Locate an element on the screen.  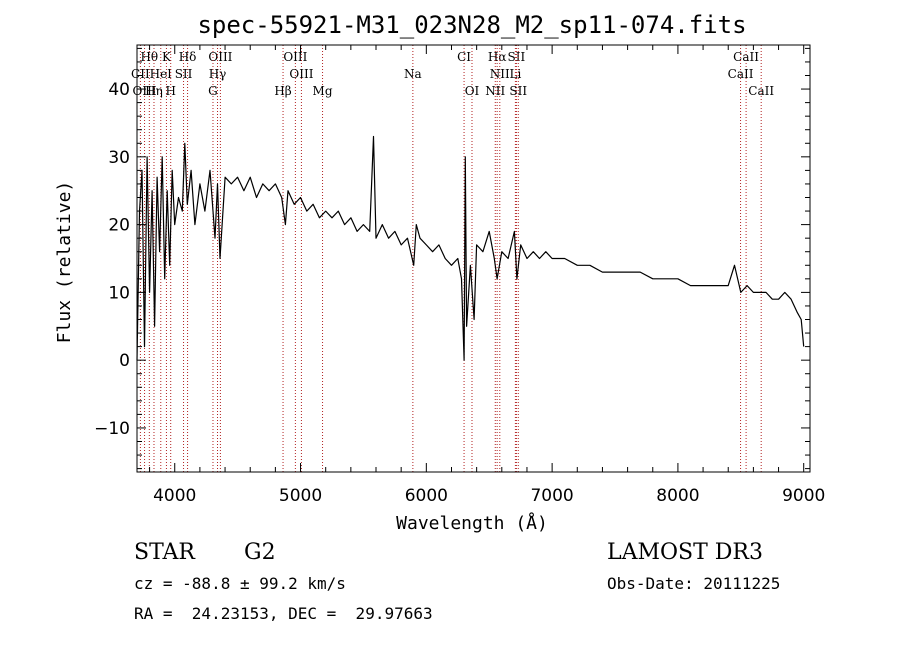
line-marker-label-18: OIII is located at coordinates (145, 91).